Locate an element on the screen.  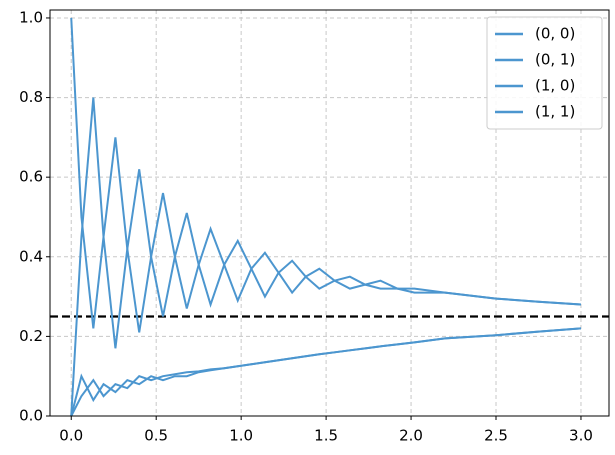
x-tick-label: 0.0 is located at coordinates (71, 436).